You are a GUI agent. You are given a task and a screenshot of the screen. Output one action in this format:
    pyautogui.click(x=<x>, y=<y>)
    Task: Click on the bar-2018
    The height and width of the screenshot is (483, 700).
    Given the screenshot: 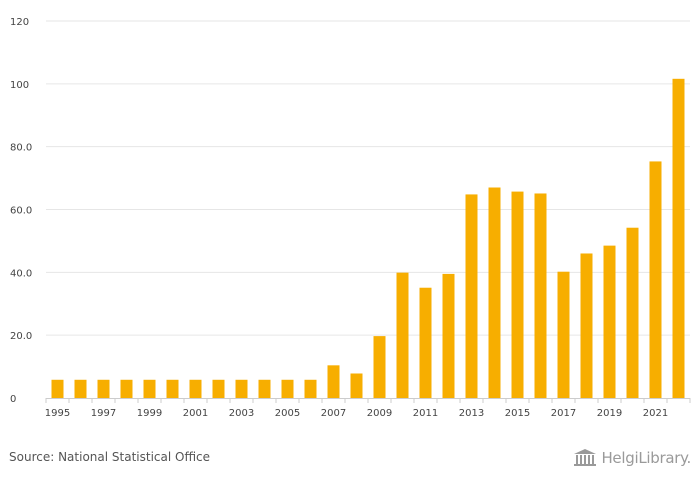 What is the action you would take?
    pyautogui.click(x=586, y=325)
    